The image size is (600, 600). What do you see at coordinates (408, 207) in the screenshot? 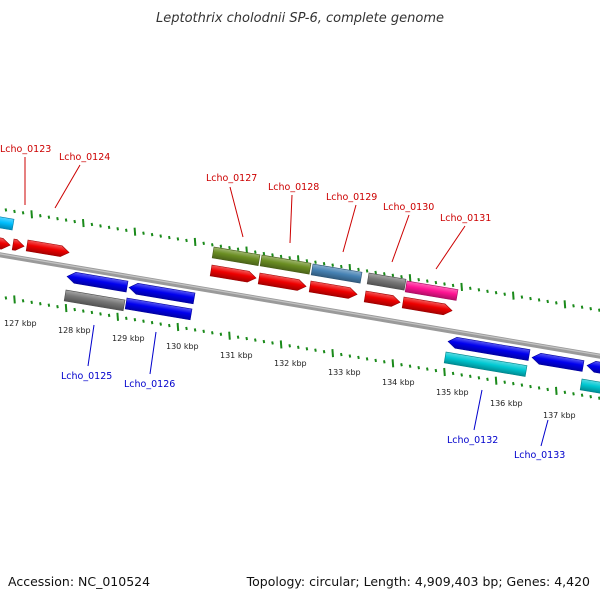
I see `gene-label-lcho-0130: Lcho_0130` at bounding box center [408, 207].